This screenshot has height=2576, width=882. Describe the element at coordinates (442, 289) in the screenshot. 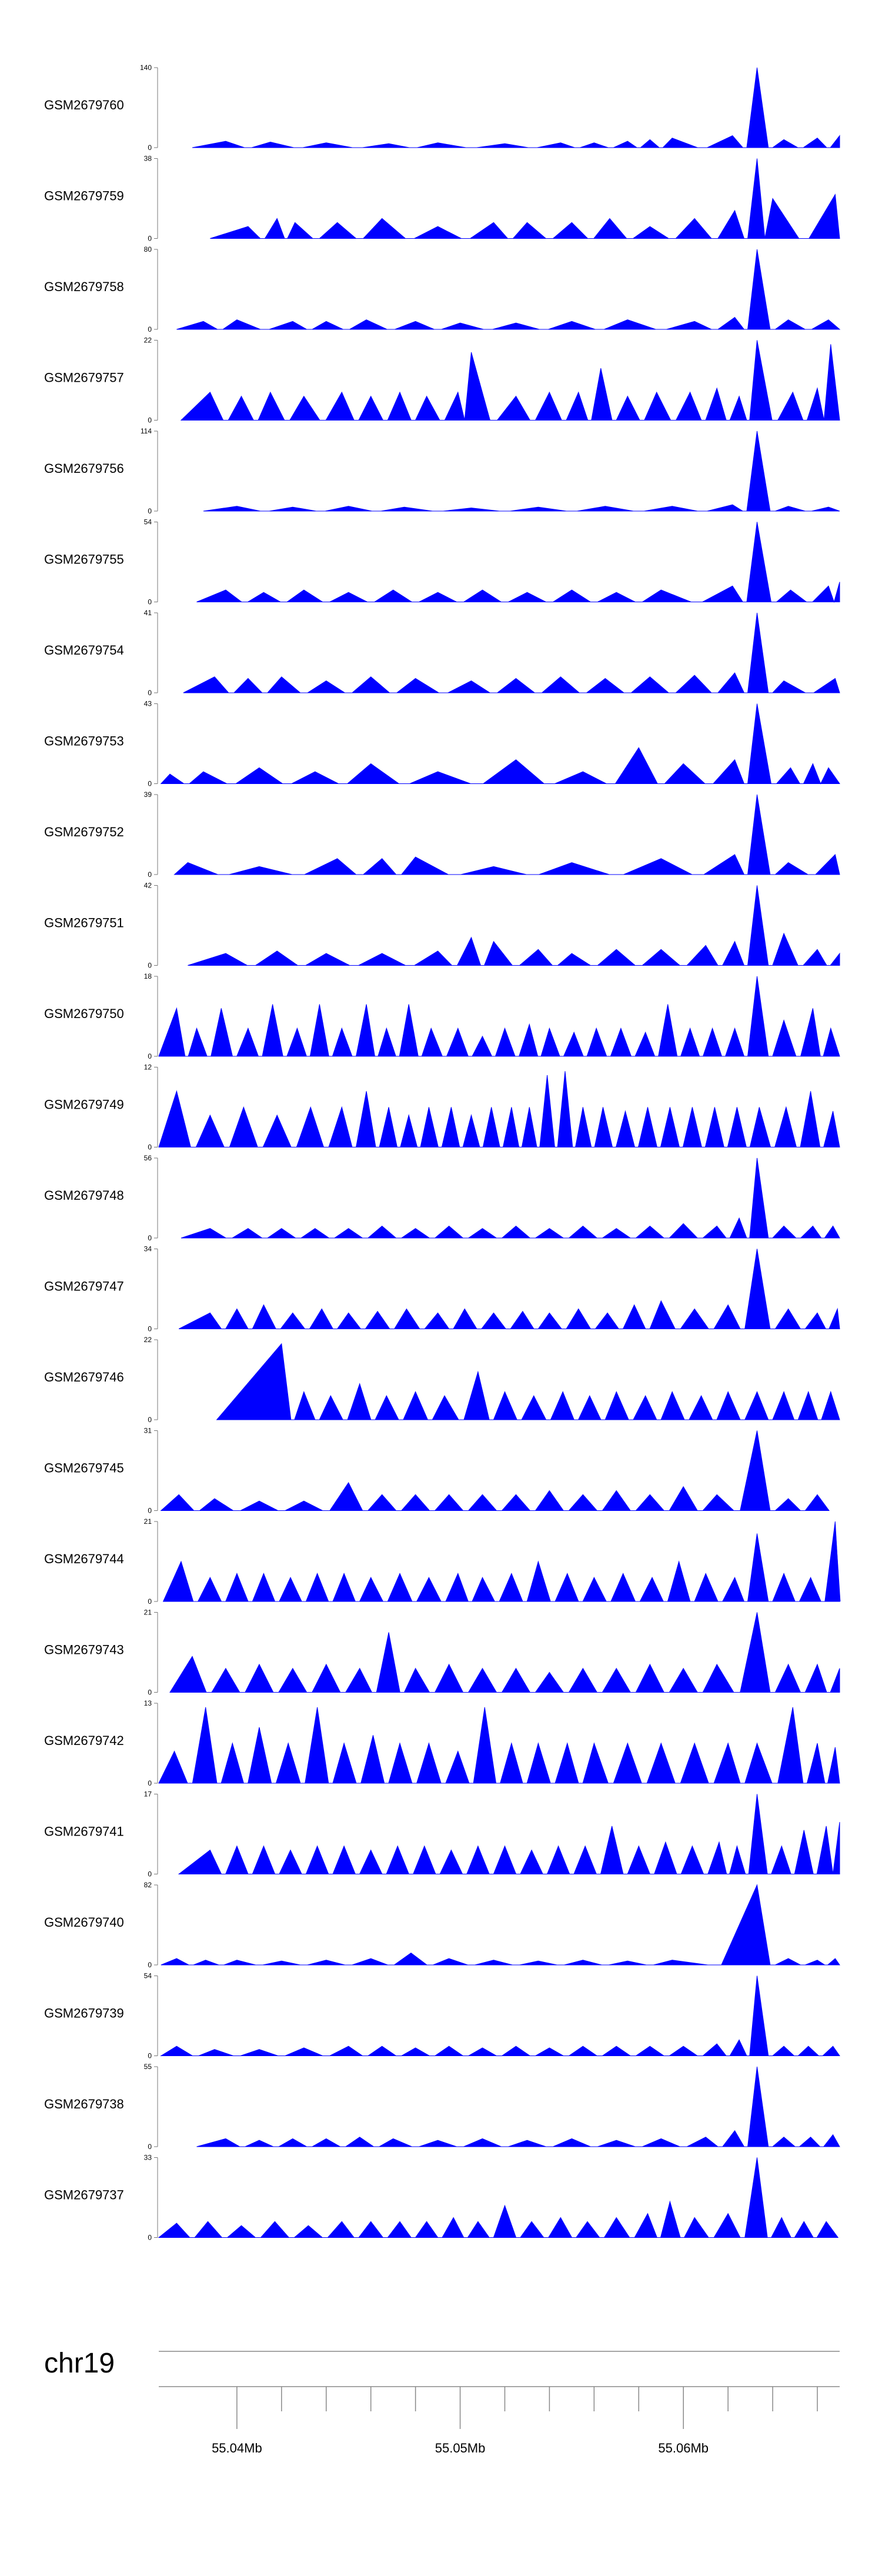

I see `track: GSM2679758 80 0` at that location.